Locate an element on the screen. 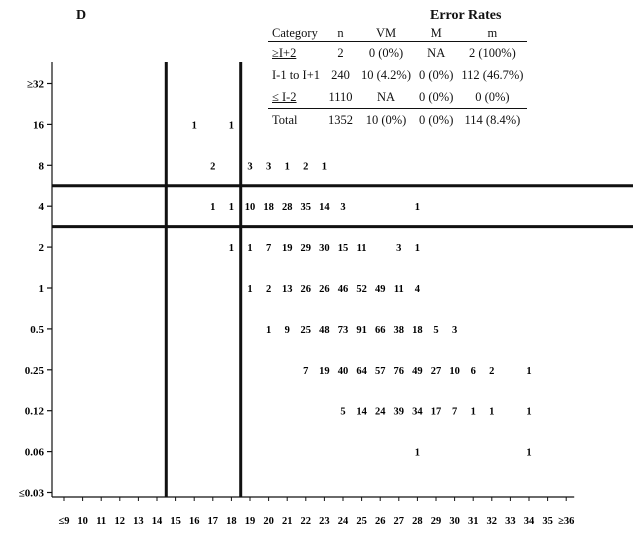 This screenshot has width=635, height=534. count-value: 9 is located at coordinates (287, 330).